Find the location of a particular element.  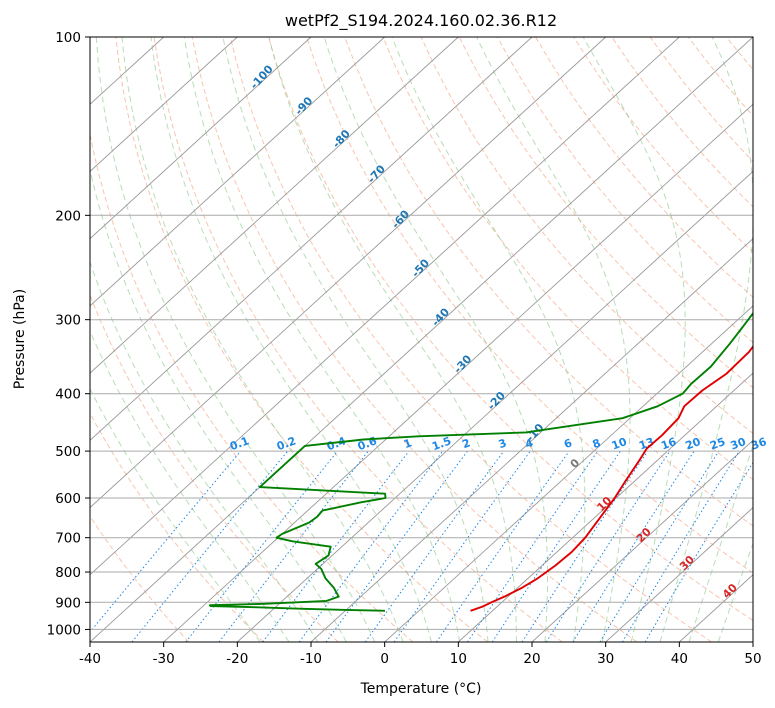

y-tick-label: 200 is located at coordinates (68, 216).